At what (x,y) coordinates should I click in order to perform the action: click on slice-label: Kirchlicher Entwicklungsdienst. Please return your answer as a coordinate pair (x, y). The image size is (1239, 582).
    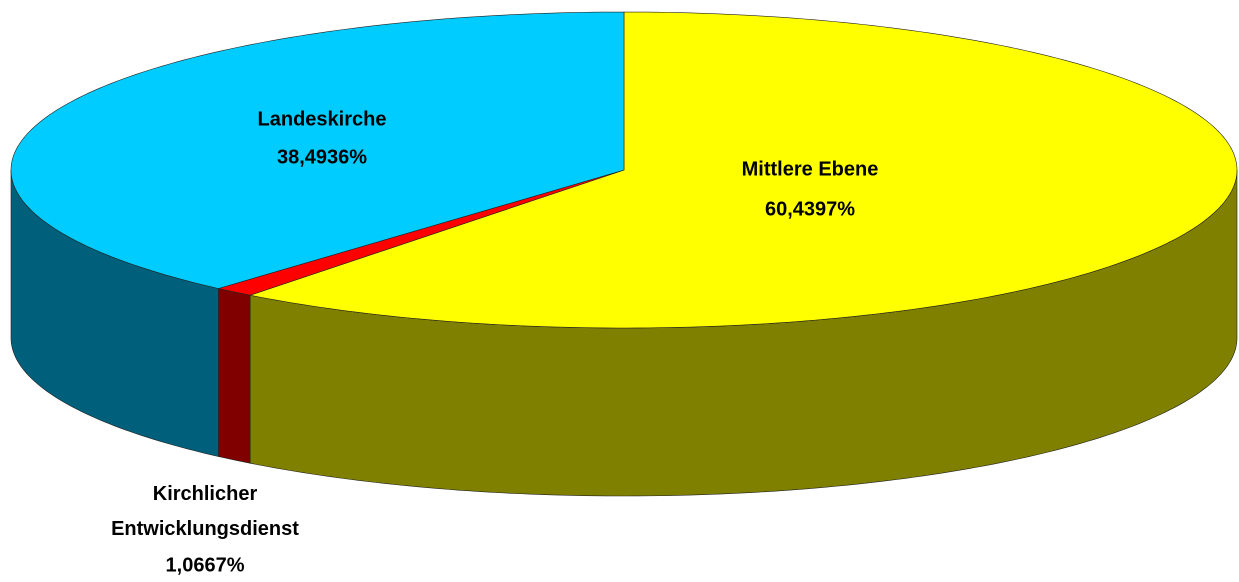
    Looking at the image, I should click on (205, 511).